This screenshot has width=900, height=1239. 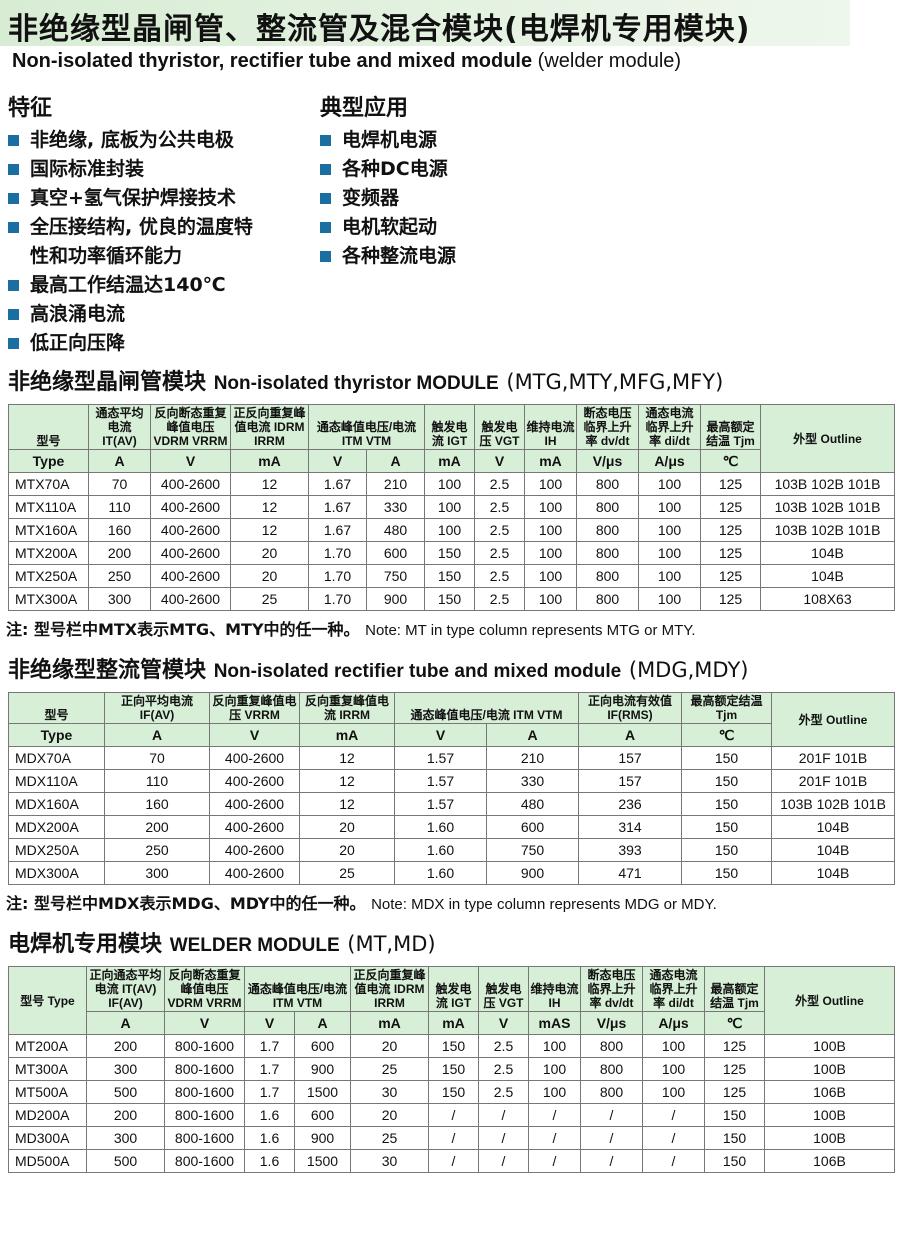 What do you see at coordinates (269, 599) in the screenshot?
I see `value-cell: 25` at bounding box center [269, 599].